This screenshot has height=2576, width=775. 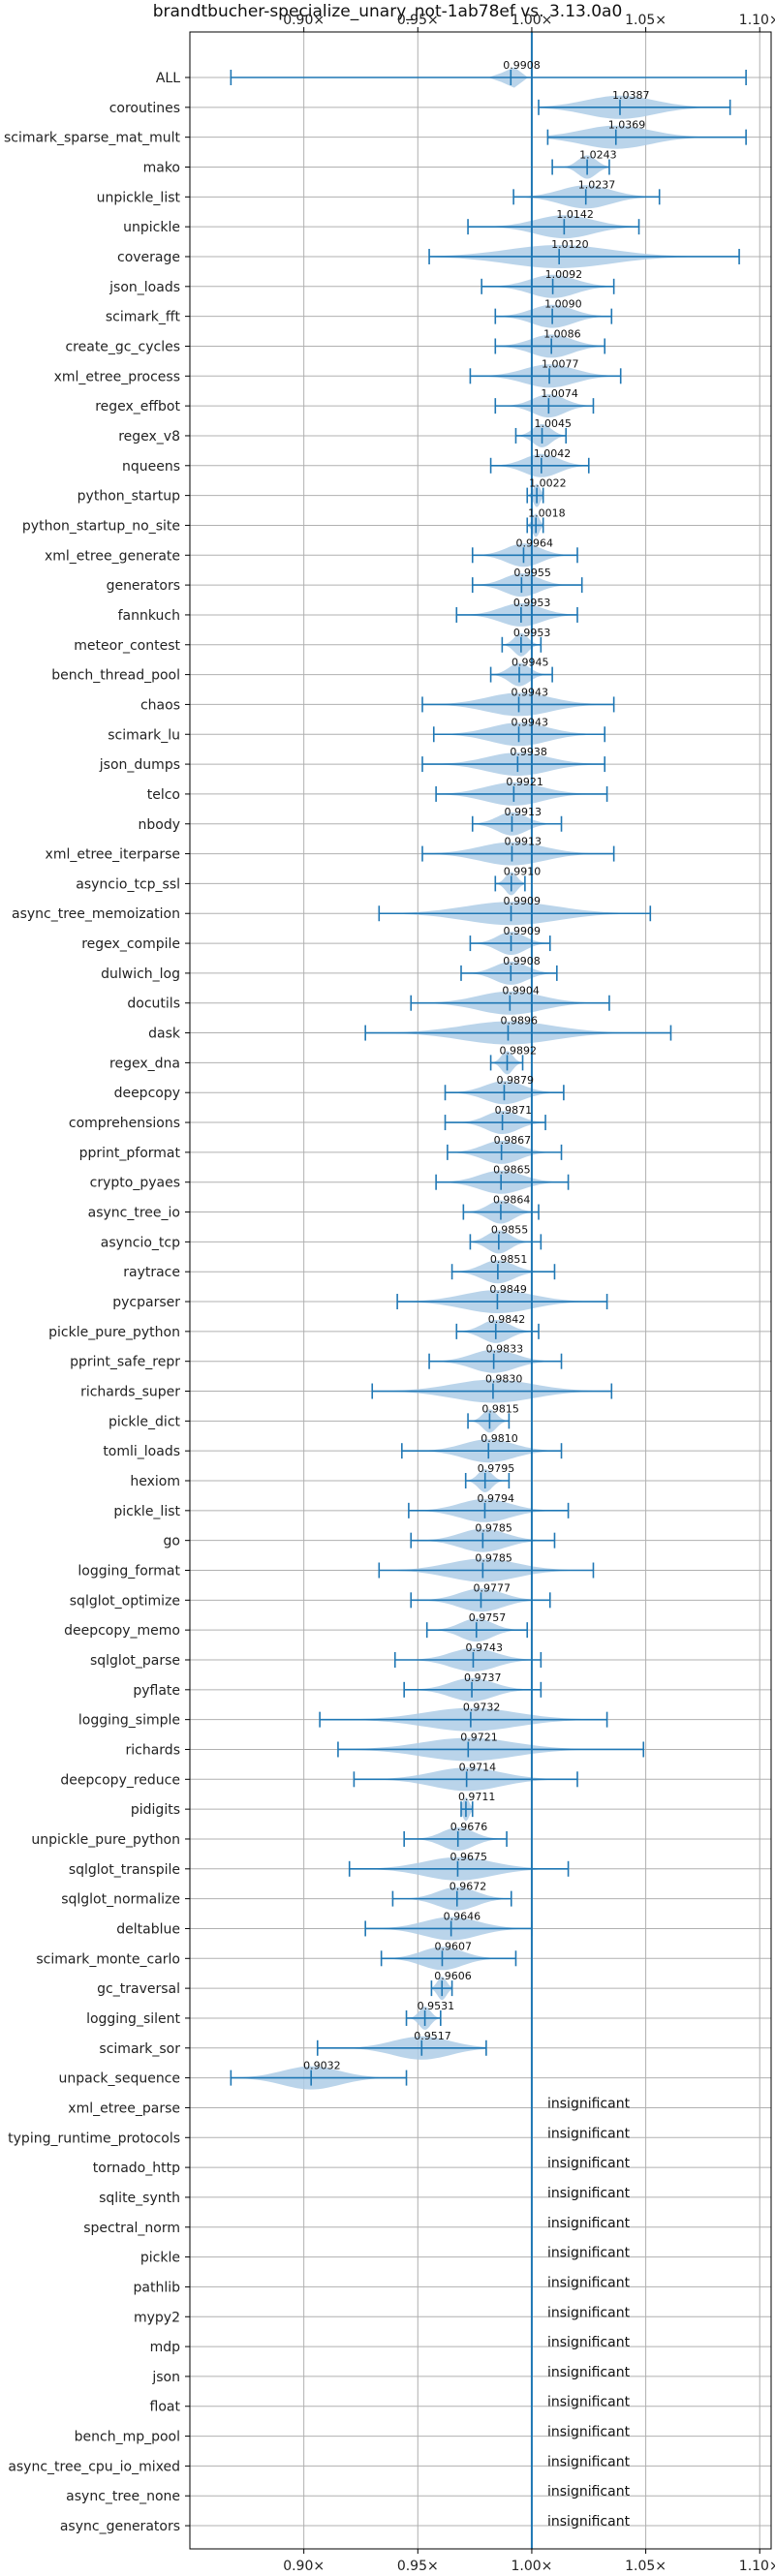 I want to click on benchmark-label: json, so click(x=165, y=2377).